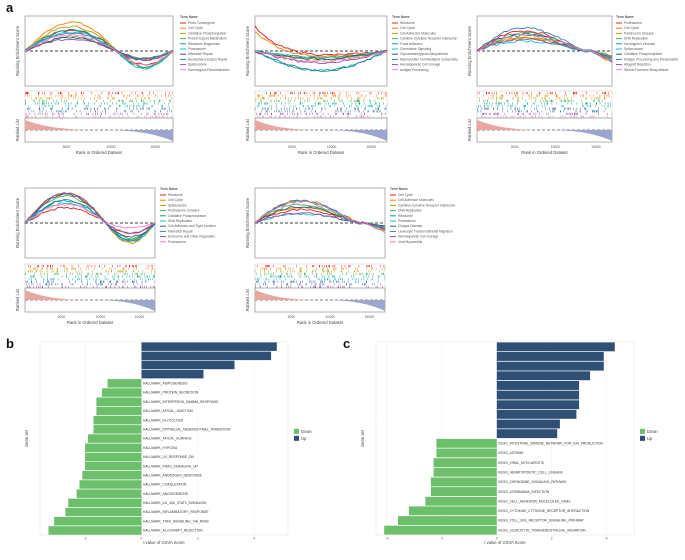  What do you see at coordinates (165, 384) in the screenshot?
I see `bar-category-label: HALLMARK_ADIPOGENESIS` at bounding box center [165, 384].